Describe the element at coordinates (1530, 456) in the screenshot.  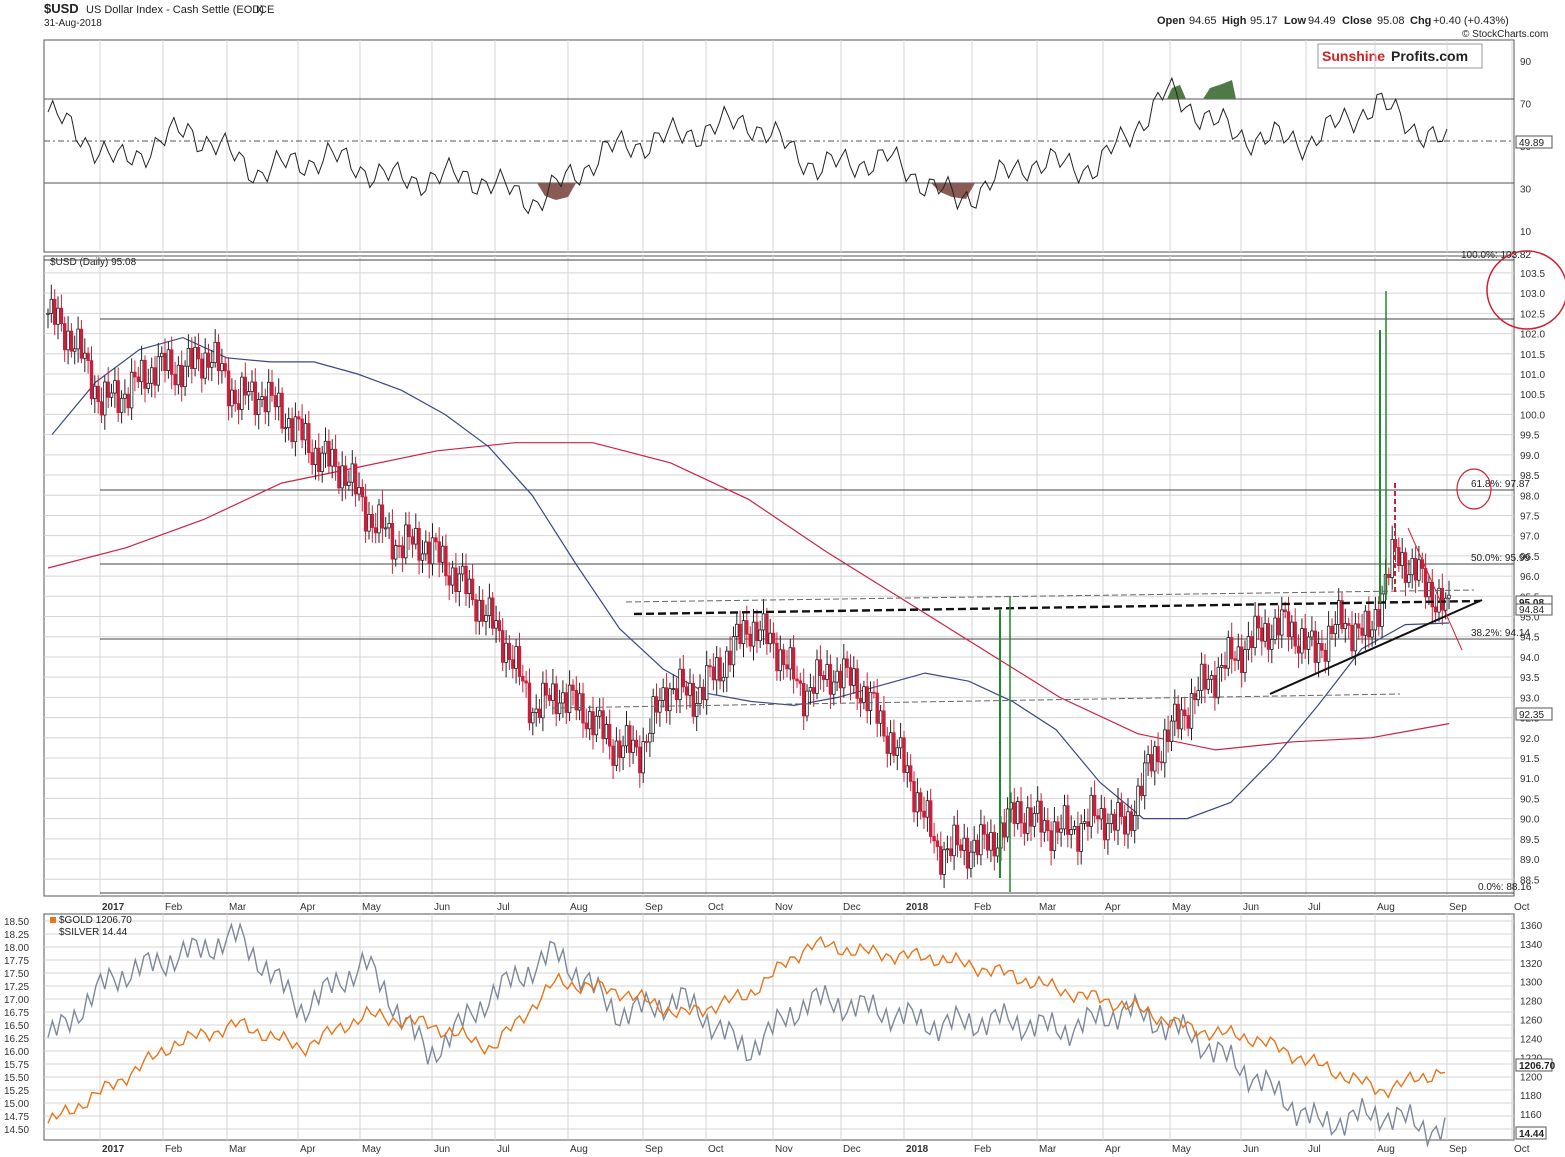
I see `price-tick-label: 99.0` at that location.